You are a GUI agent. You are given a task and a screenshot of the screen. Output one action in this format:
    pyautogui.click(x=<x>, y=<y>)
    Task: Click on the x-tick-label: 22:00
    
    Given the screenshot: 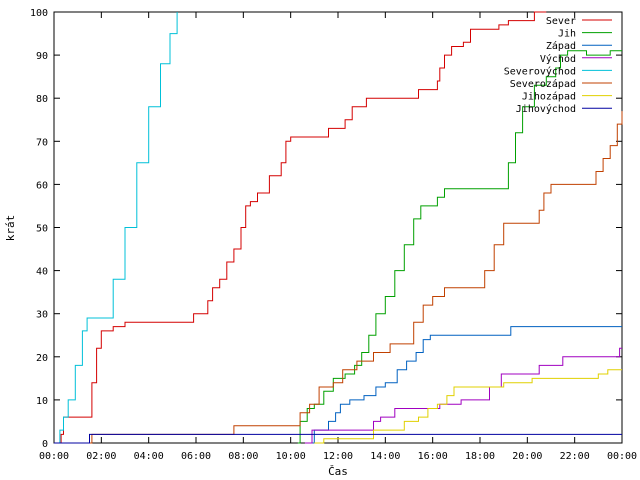 What is the action you would take?
    pyautogui.click(x=575, y=456)
    